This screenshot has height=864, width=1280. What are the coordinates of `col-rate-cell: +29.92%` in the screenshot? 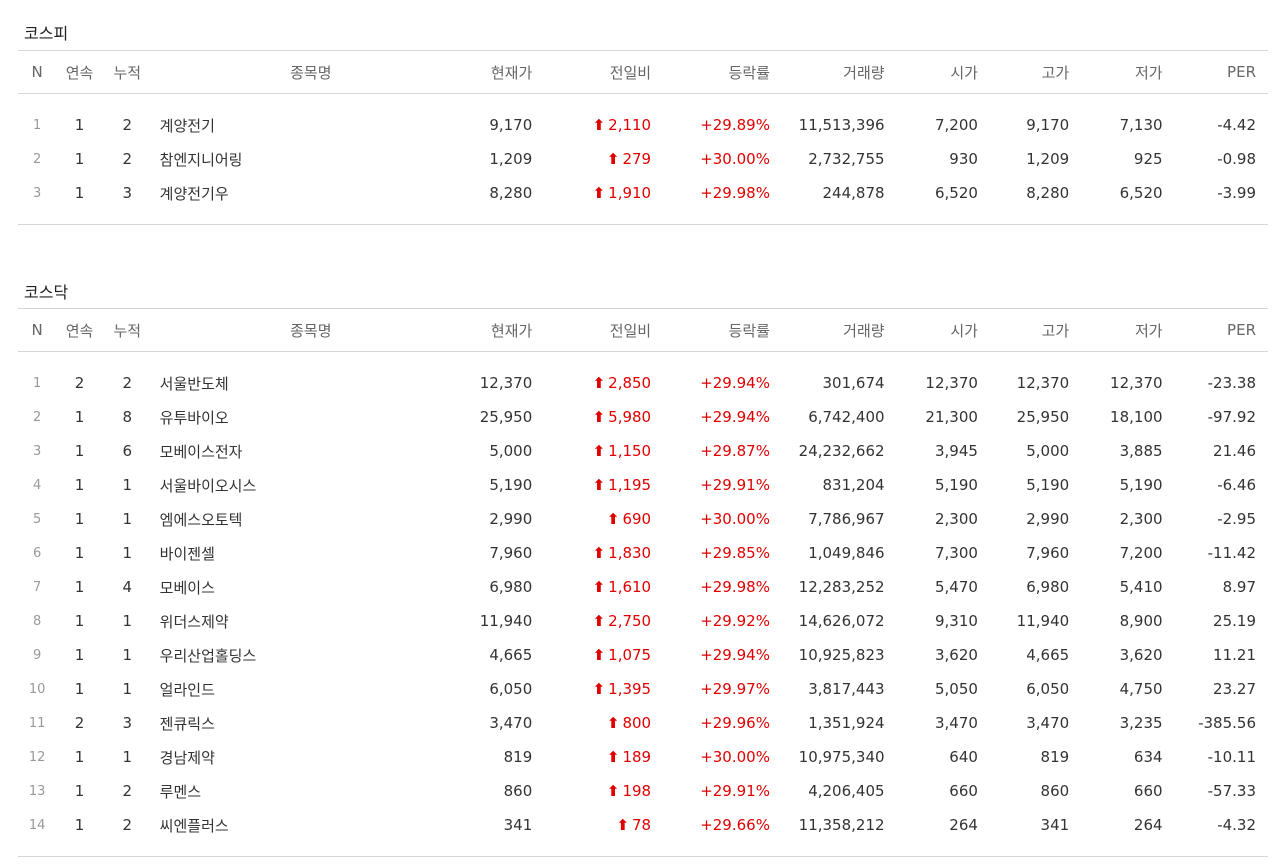 It's located at (735, 621).